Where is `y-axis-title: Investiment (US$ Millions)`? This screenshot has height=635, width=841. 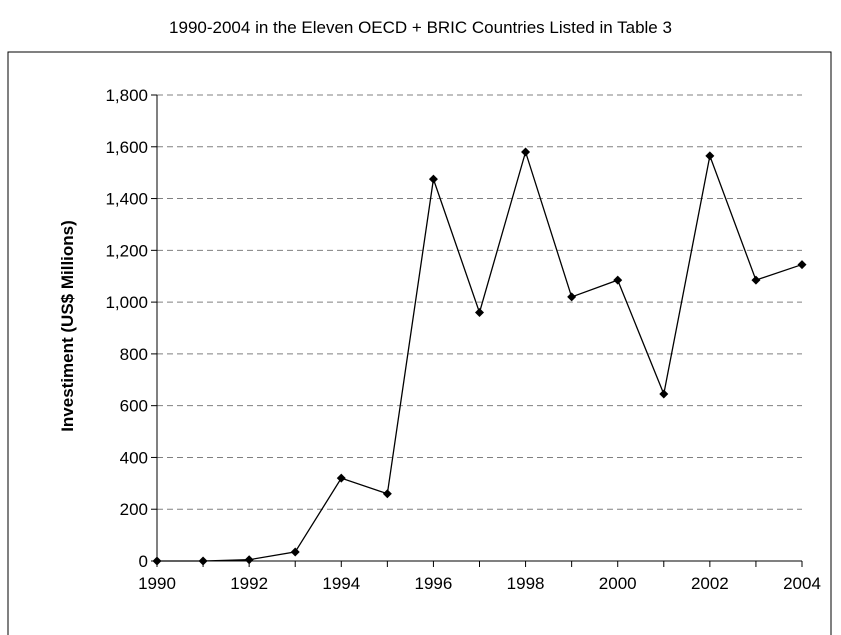
y-axis-title: Investiment (US$ Millions) is located at coordinates (67, 326).